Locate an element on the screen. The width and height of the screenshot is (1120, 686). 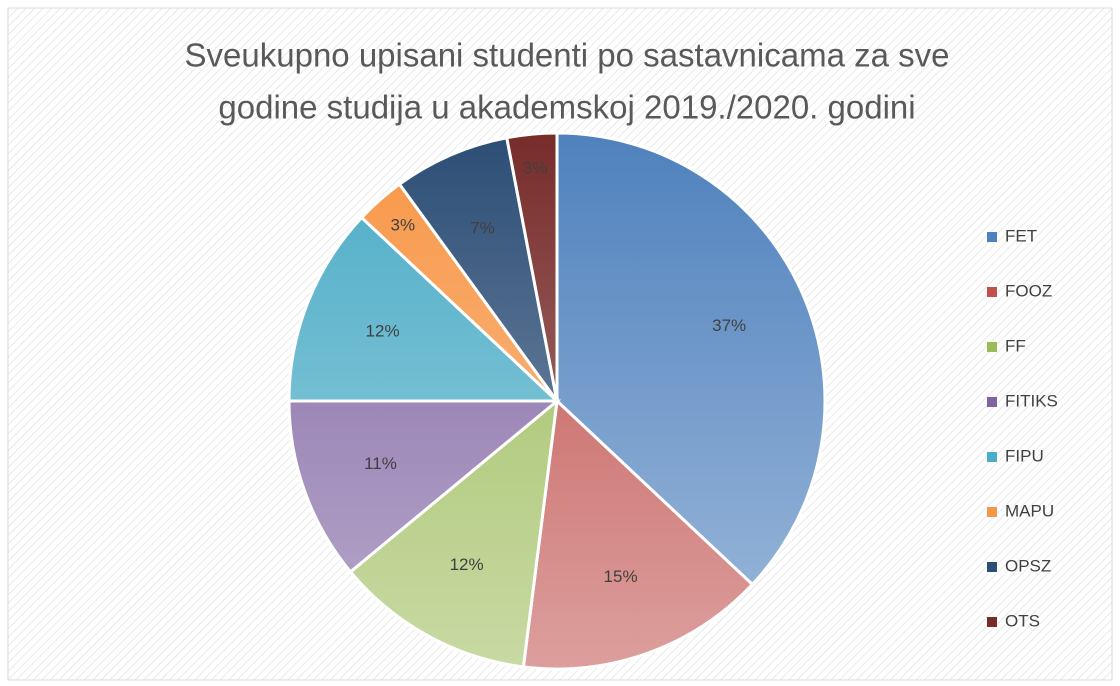
data-label: 37% is located at coordinates (729, 325).